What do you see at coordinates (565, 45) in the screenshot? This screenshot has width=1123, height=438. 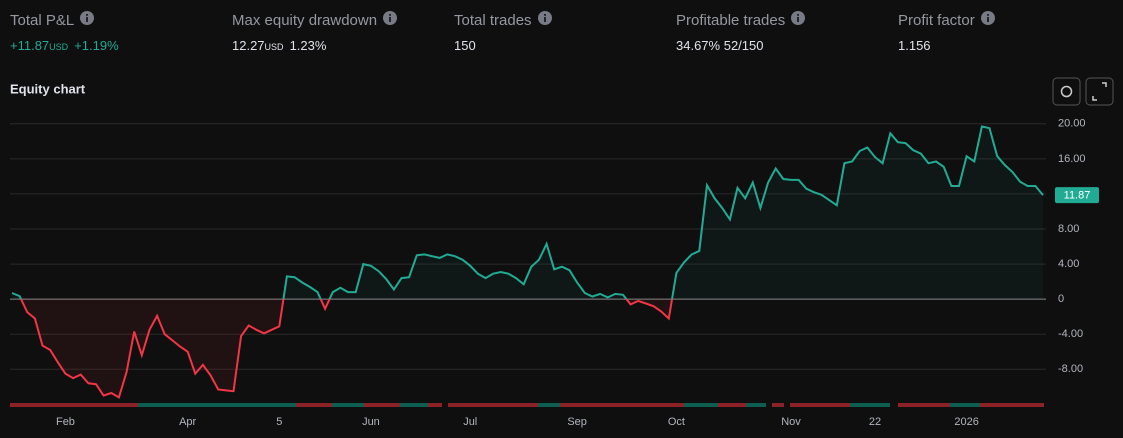 I see `stat-value-row: 150` at bounding box center [565, 45].